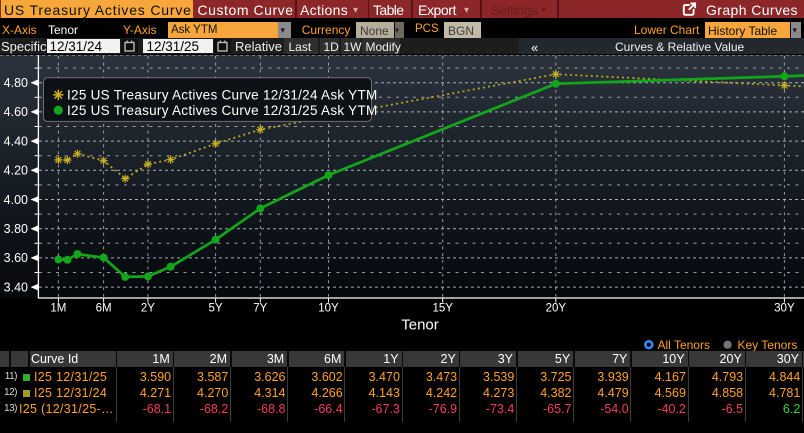  Describe the element at coordinates (442, 309) in the screenshot. I see `svg-text: 15Y` at that location.